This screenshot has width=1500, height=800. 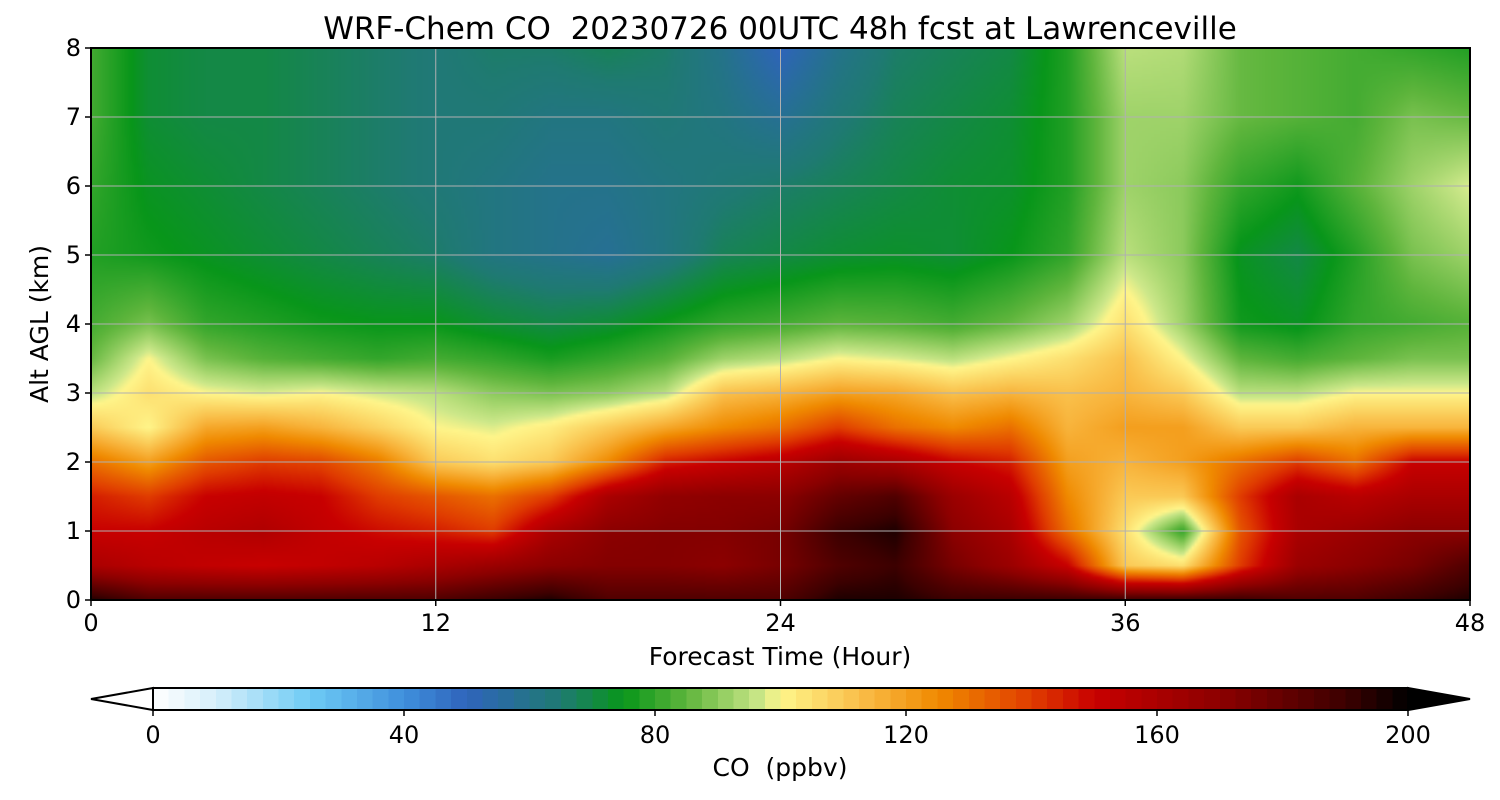 What do you see at coordinates (1157, 735) in the screenshot?
I see `colorbar-tick-label: 160` at bounding box center [1157, 735].